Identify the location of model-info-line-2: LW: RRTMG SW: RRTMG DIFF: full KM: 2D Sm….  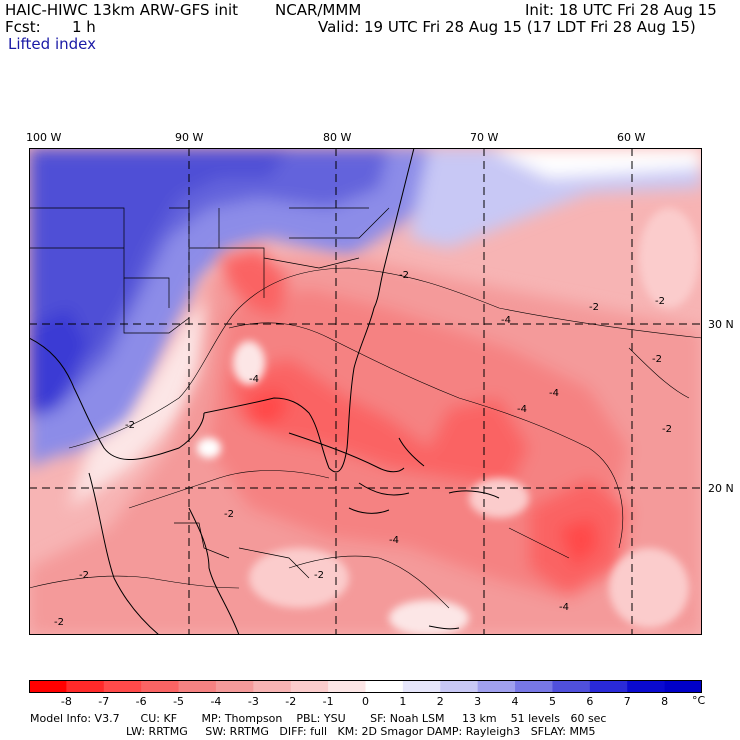
(361, 731).